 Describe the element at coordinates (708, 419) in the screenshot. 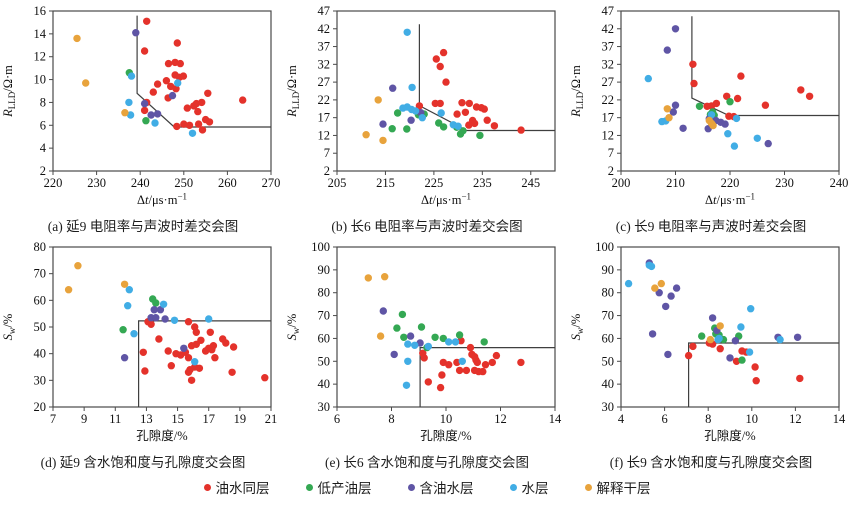

I see `x-tick-label: 8` at that location.